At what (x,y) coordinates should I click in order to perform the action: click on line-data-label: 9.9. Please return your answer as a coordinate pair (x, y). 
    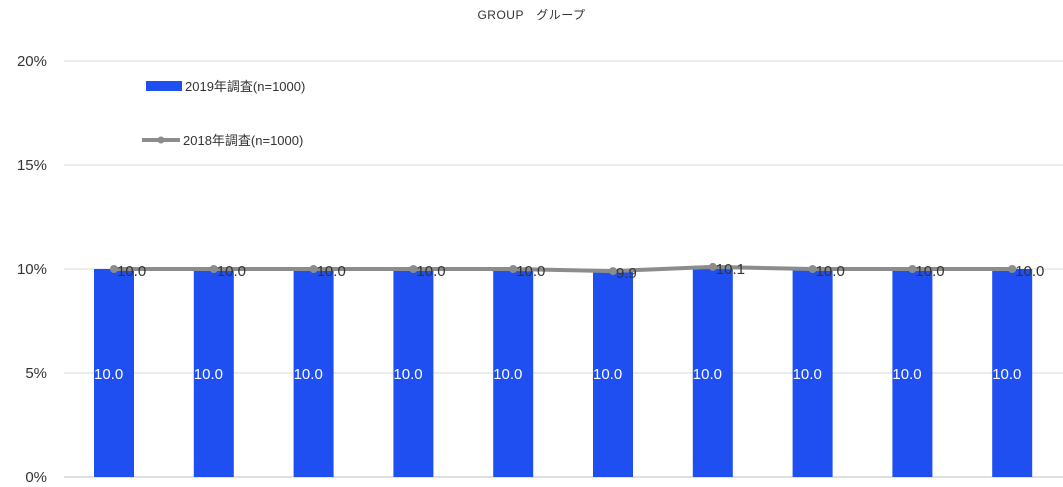
    Looking at the image, I should click on (626, 273).